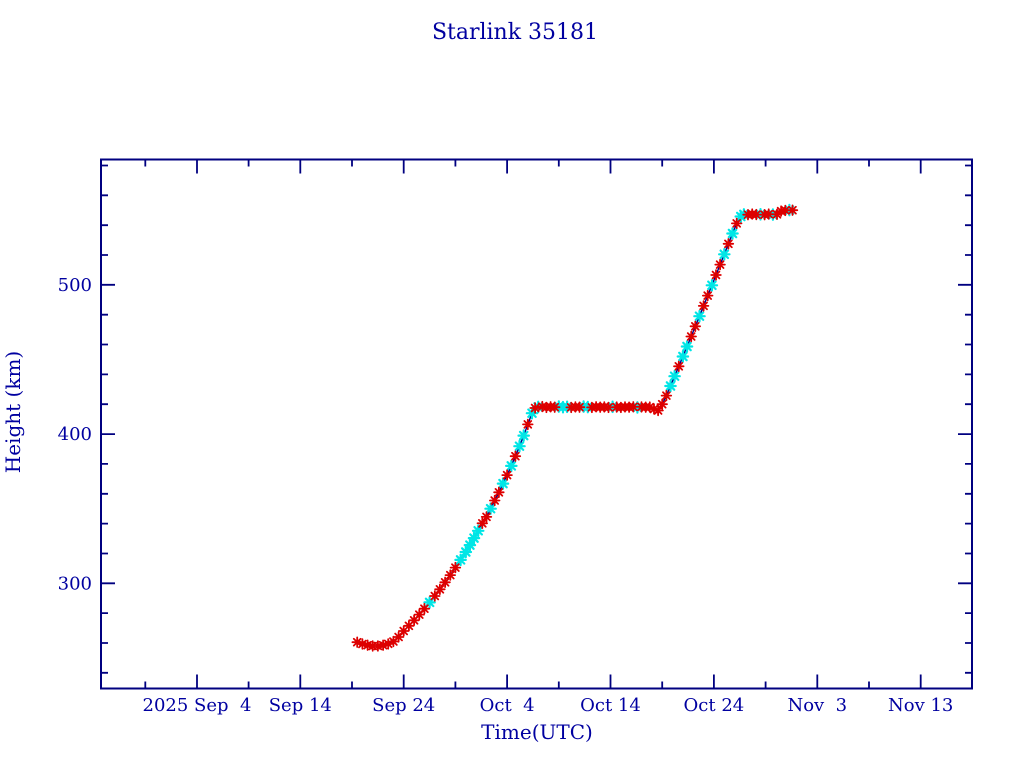 Image resolution: width=1024 pixels, height=768 pixels. What do you see at coordinates (920, 705) in the screenshot?
I see `x-tick-label: Nov 13` at bounding box center [920, 705].